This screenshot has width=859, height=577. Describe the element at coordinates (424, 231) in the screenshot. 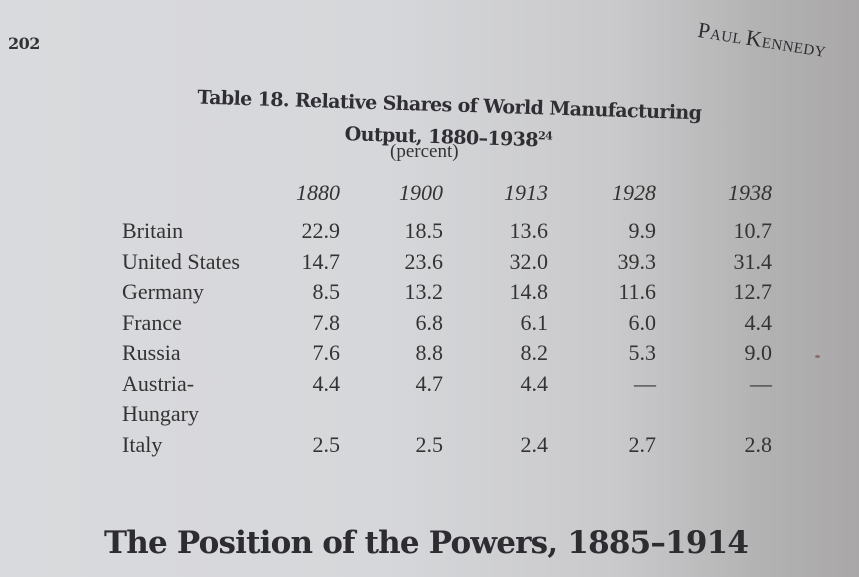

I see `value-cell: 18.5` at that location.